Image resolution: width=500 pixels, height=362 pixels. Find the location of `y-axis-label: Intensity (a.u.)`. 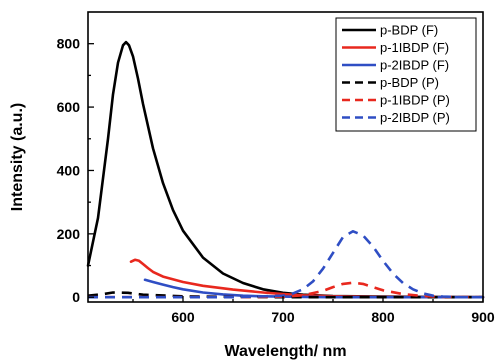

y-axis-label: Intensity (a.u.) is located at coordinates (17, 157).